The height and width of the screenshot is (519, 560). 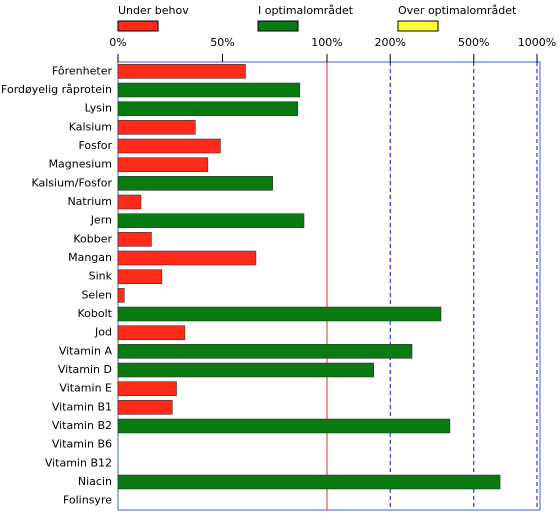 What do you see at coordinates (90, 257) in the screenshot?
I see `y-tick-label: Mangan` at bounding box center [90, 257].